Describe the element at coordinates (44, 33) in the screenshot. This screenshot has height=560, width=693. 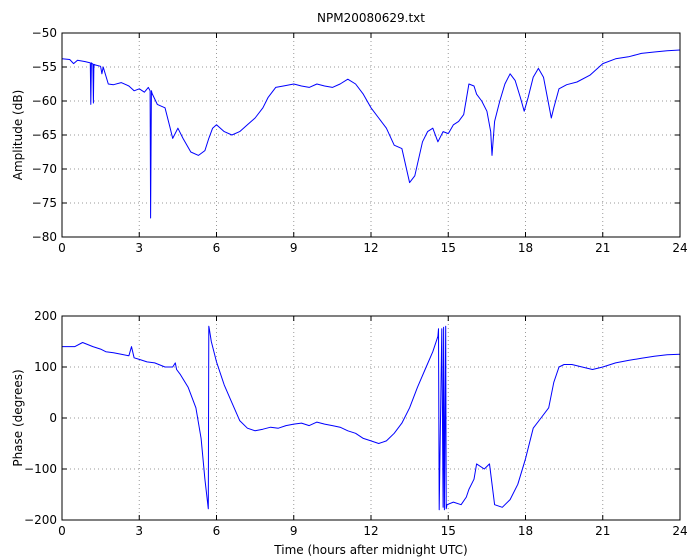
I see `y-tick-label: −50` at that location.